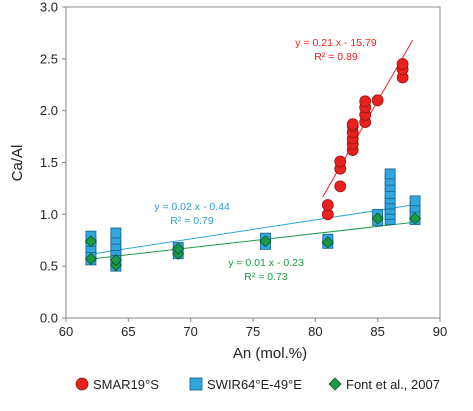 This screenshot has width=473, height=411. What do you see at coordinates (49, 58) in the screenshot?
I see `y-tick-label: 2.5` at bounding box center [49, 58].